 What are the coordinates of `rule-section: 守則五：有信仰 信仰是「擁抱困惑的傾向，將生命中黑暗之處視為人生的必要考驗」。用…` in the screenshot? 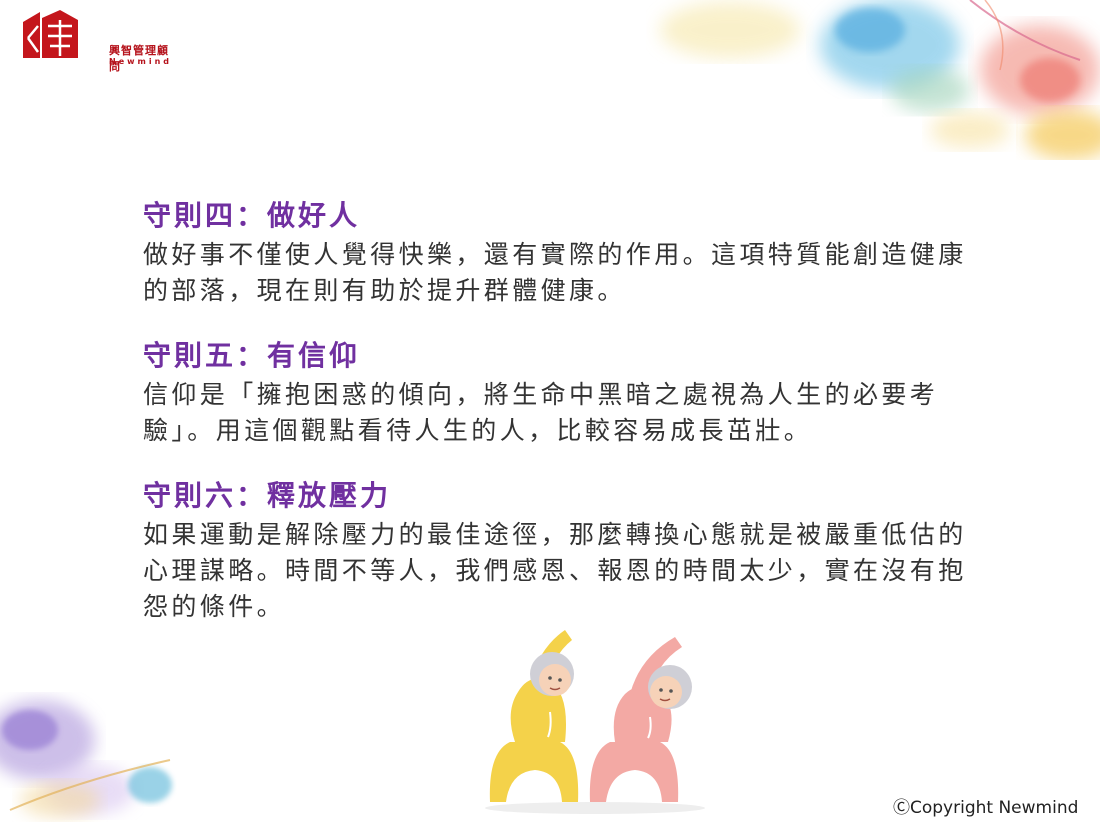 It's located at (558, 392).